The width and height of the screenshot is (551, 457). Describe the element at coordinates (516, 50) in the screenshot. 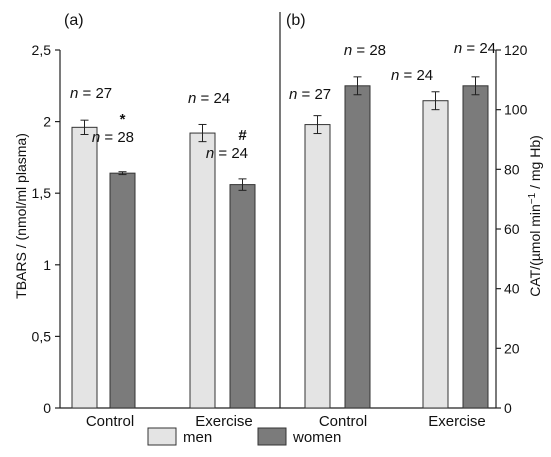

I see `panel-b-y-tick-label: 120` at that location.